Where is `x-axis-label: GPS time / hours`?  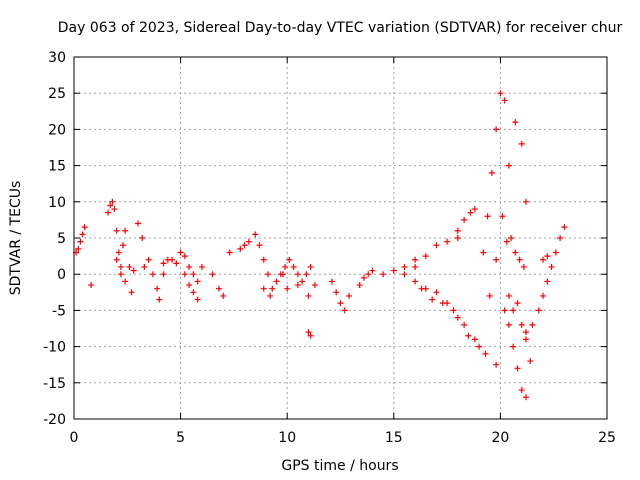
x-axis-label: GPS time / hours is located at coordinates (339, 466).